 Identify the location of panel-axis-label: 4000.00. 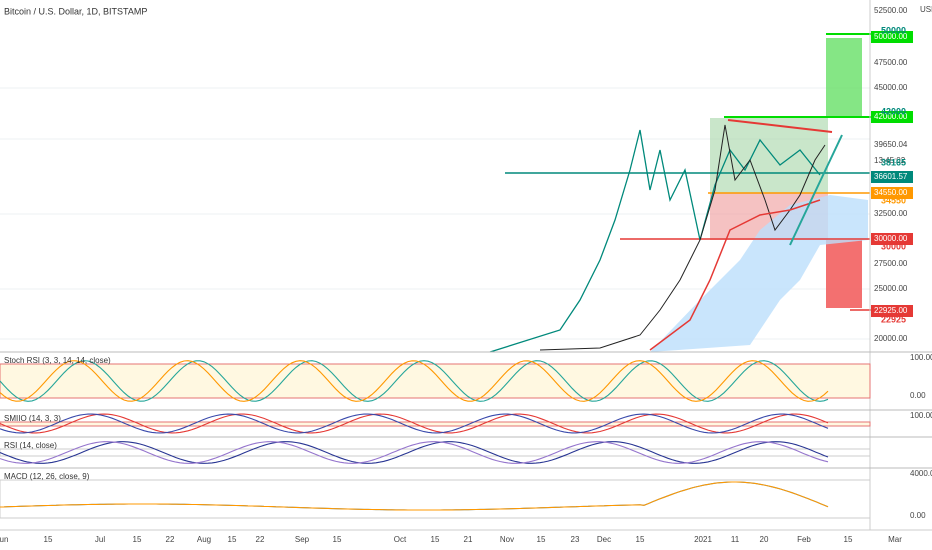
(921, 473).